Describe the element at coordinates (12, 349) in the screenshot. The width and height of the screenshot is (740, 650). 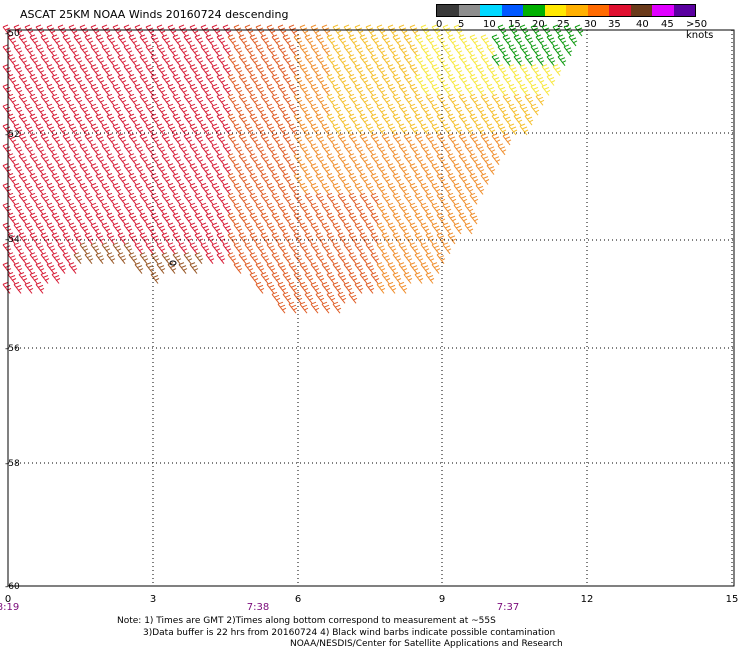
I see `y-tick-label: -56` at that location.